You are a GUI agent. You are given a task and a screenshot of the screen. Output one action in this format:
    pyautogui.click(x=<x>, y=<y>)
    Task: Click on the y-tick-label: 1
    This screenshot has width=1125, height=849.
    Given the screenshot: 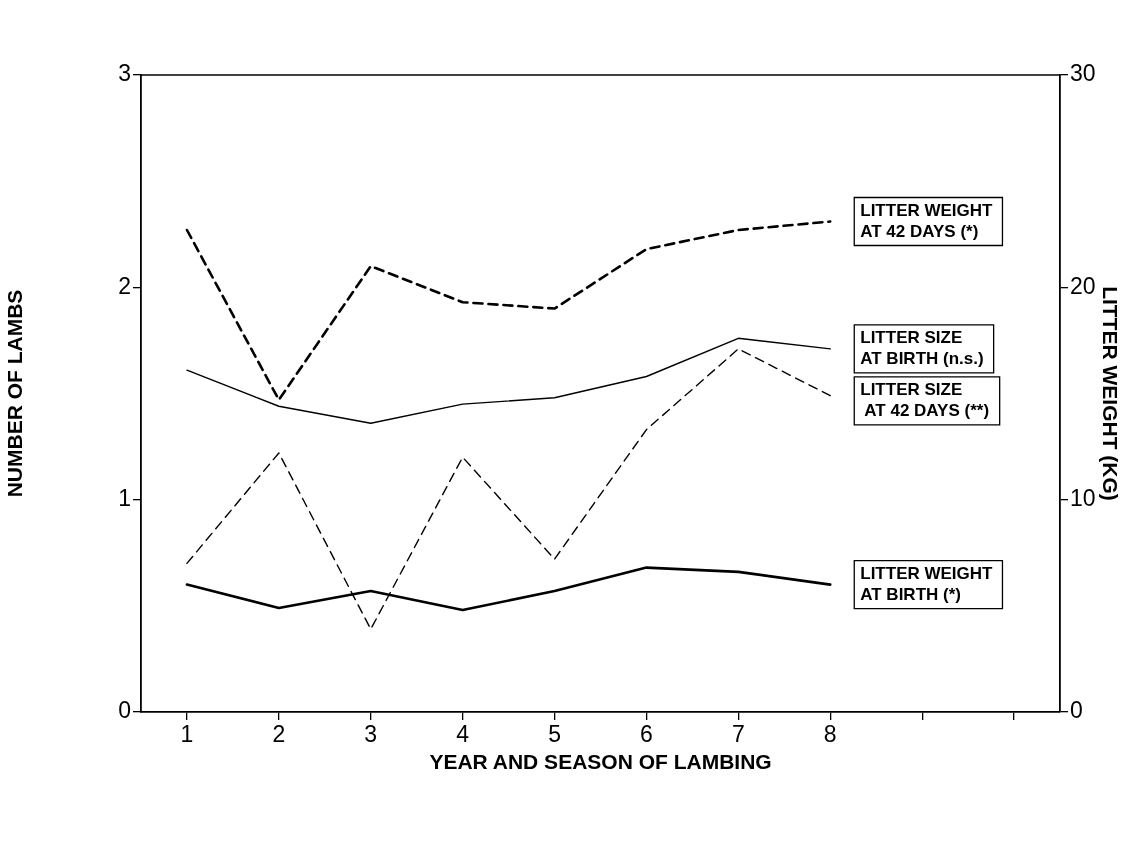 What is the action you would take?
    pyautogui.click(x=124, y=498)
    